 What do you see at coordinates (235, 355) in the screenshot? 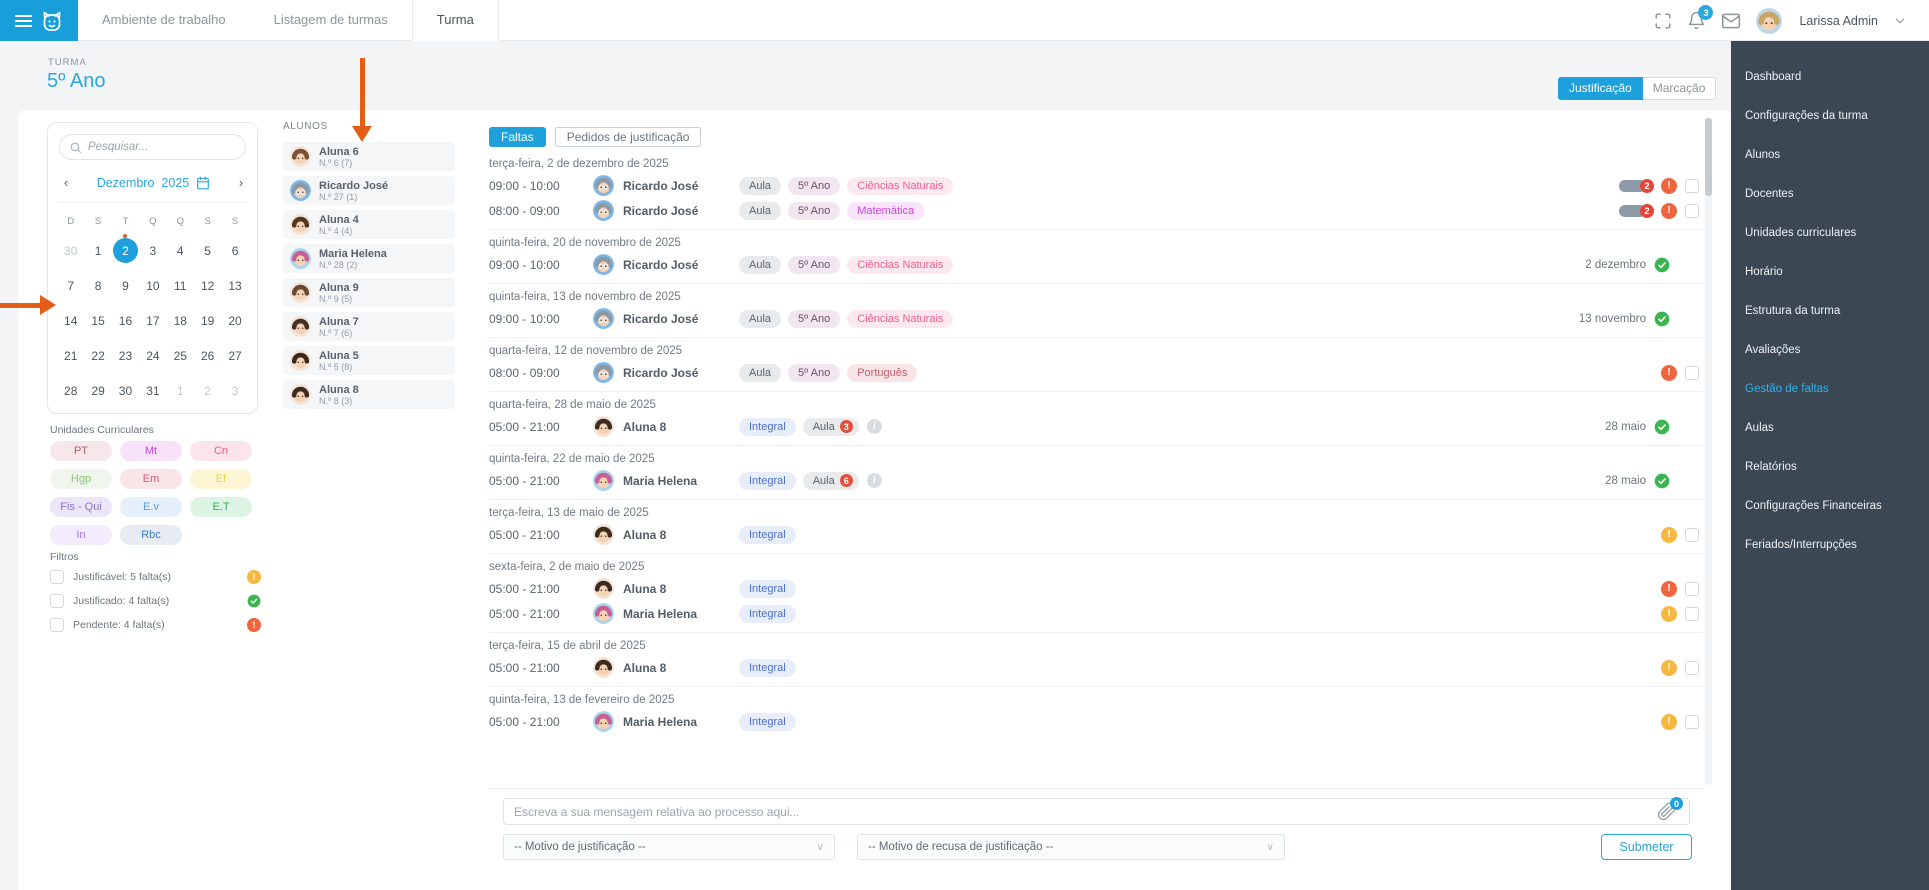
I see `calendar-day: 27` at bounding box center [235, 355].